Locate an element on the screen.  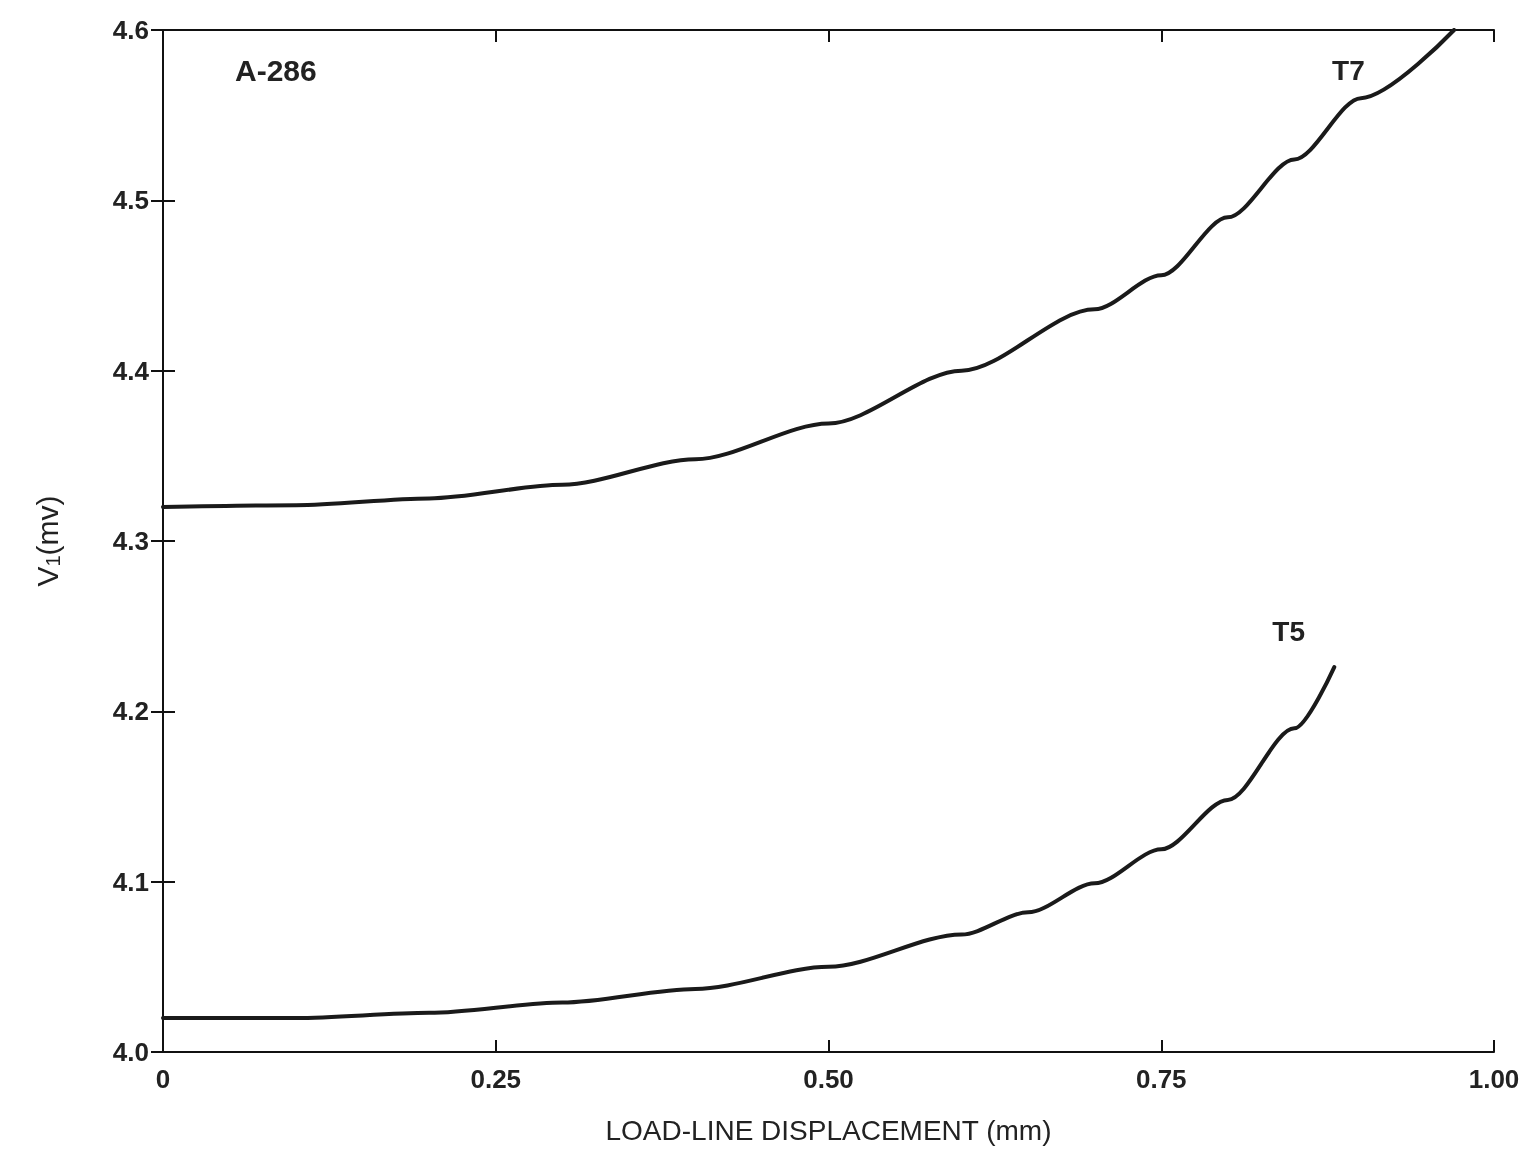
x-axis-title: LOAD-LINE DISPLACEMENT (mm) is located at coordinates (828, 1130).